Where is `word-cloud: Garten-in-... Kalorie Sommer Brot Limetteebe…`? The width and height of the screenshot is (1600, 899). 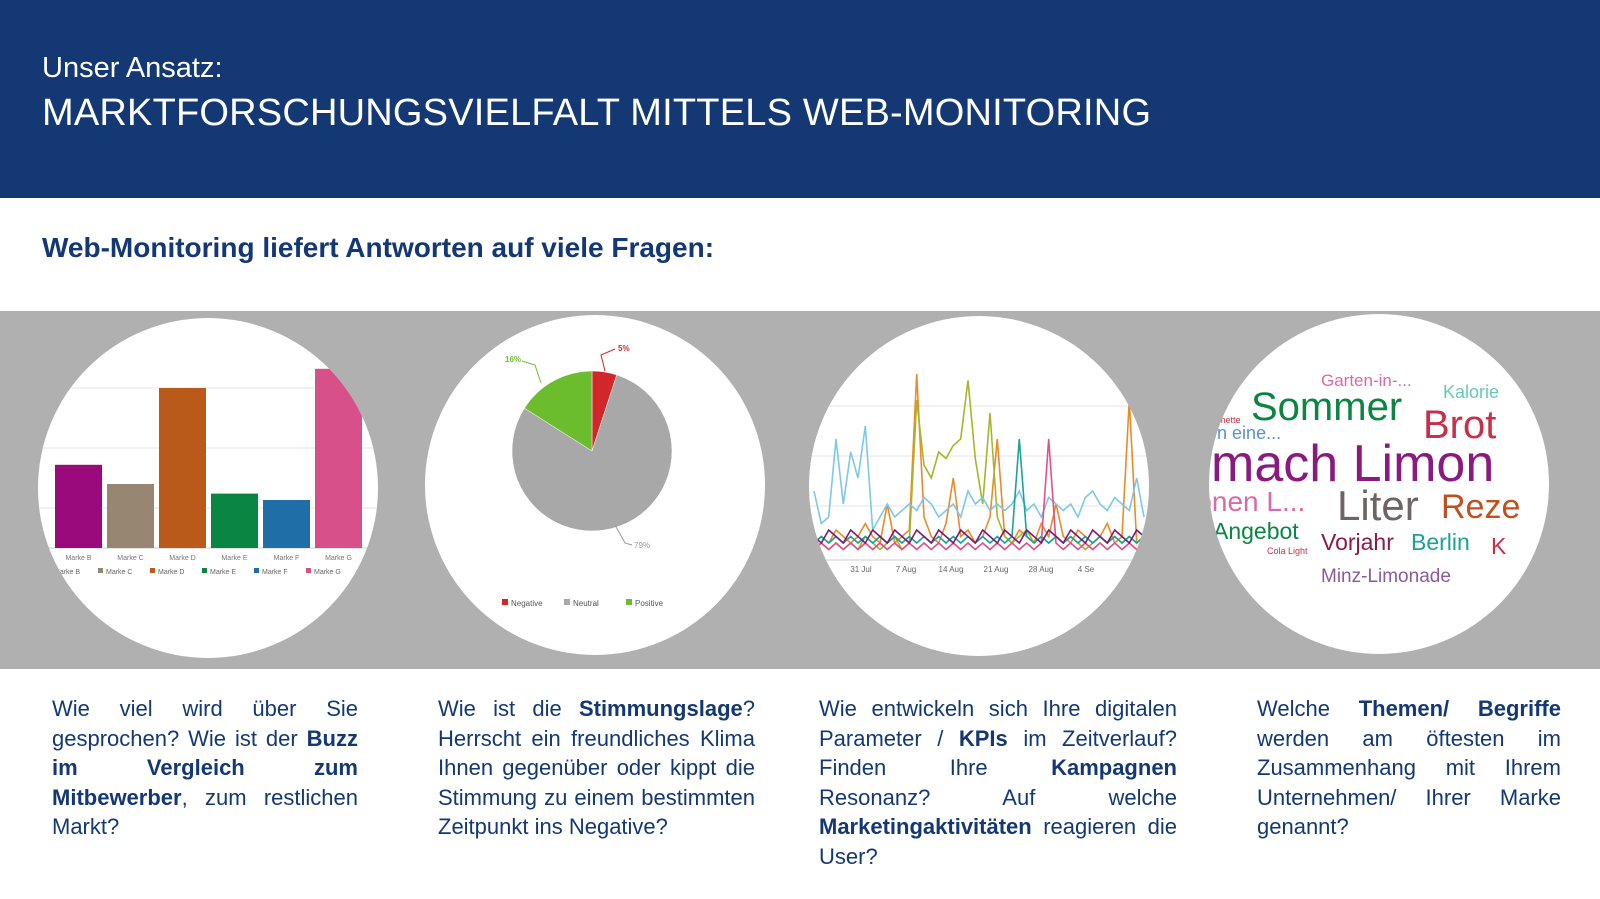 word-cloud: Garten-in-... Kalorie Sommer Brot Limetteebe… is located at coordinates (1364, 479).